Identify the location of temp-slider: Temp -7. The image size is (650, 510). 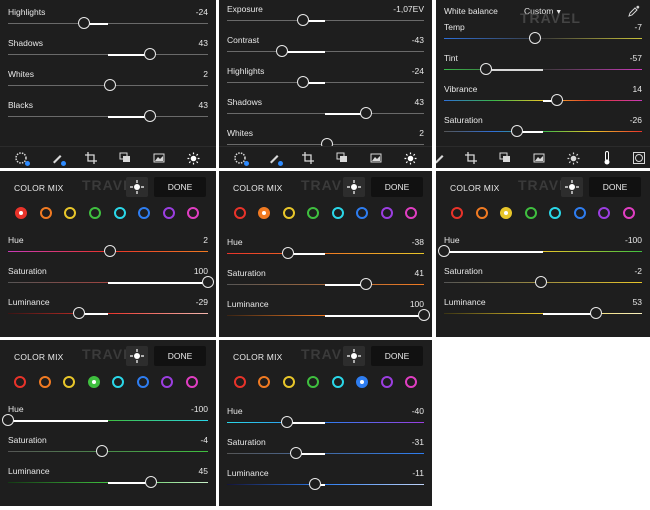
(543, 37).